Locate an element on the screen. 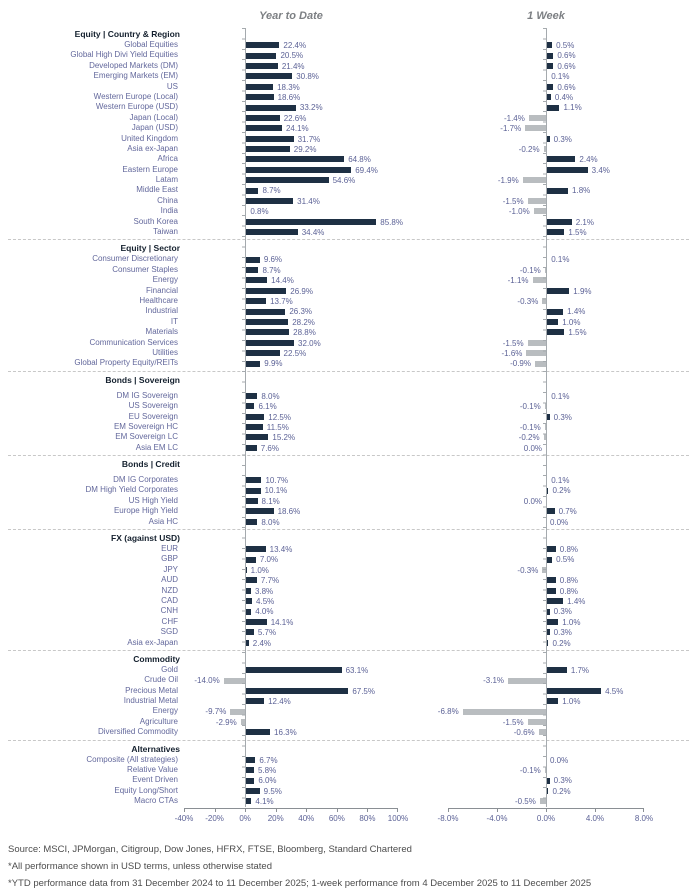 Image resolution: width=693 pixels, height=894 pixels. chart-row: Macro CTAs 4.1% -0.5% is located at coordinates (350, 801).